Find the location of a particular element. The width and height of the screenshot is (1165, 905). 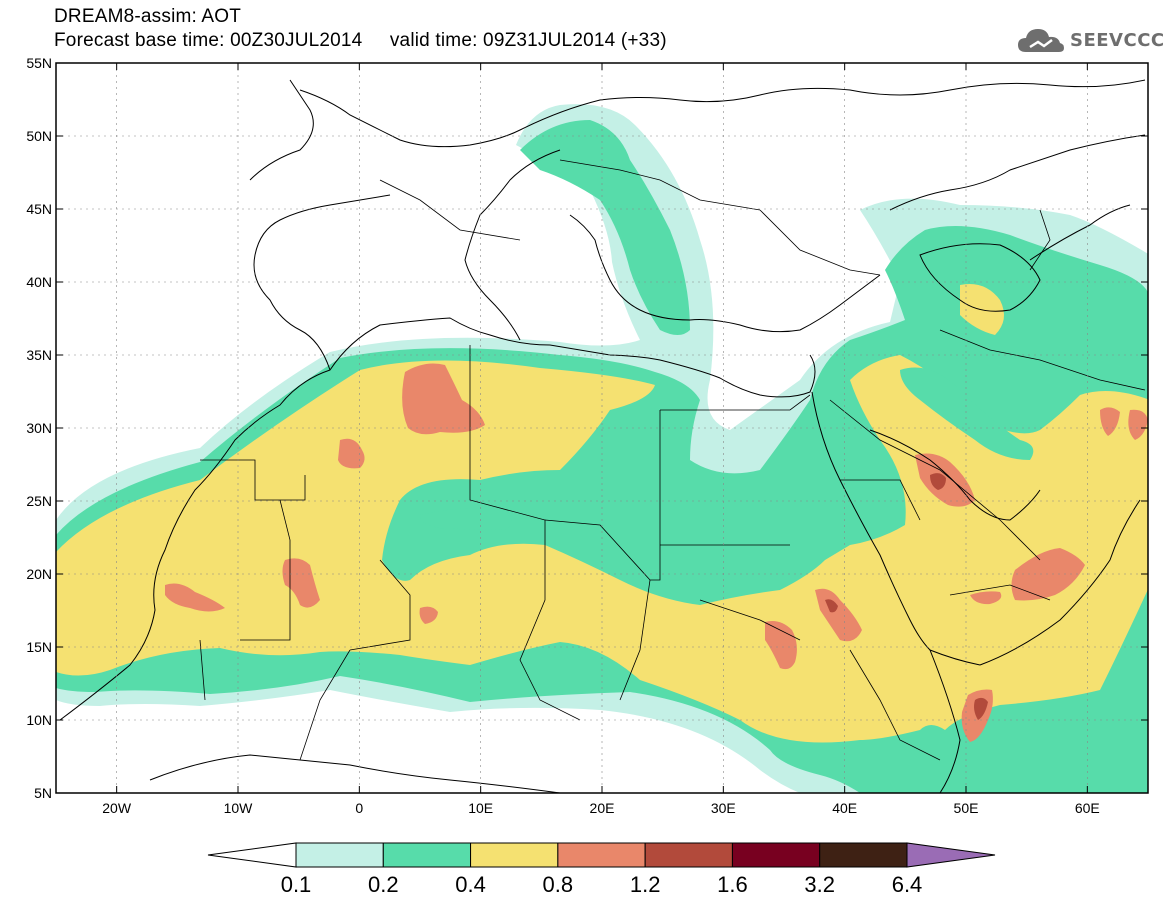

lon-label: 20E is located at coordinates (602, 808).